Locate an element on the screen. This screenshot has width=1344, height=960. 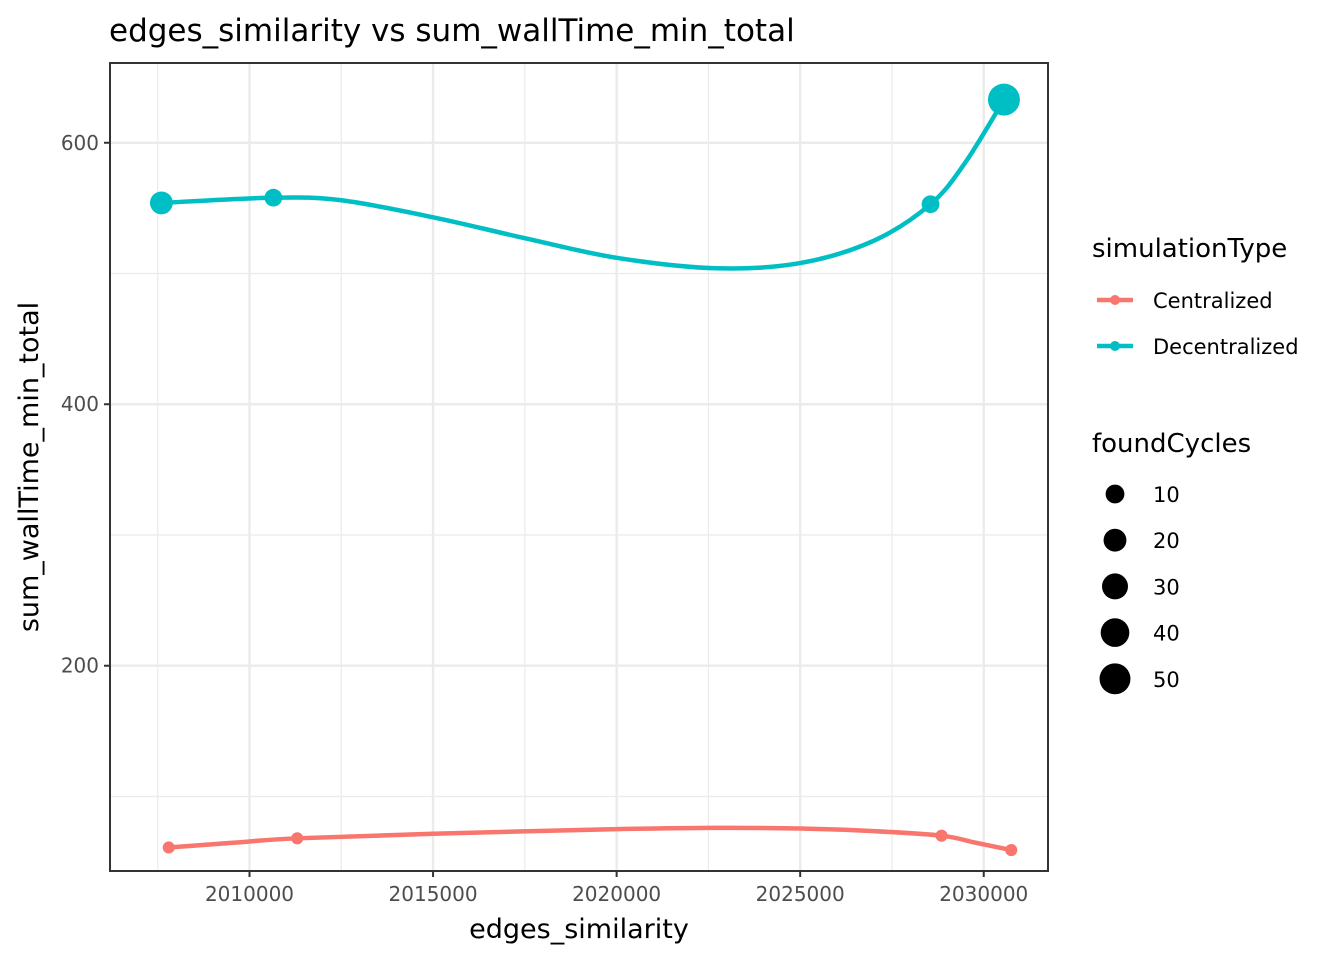
x-tick-label: 2025000 is located at coordinates (800, 894).